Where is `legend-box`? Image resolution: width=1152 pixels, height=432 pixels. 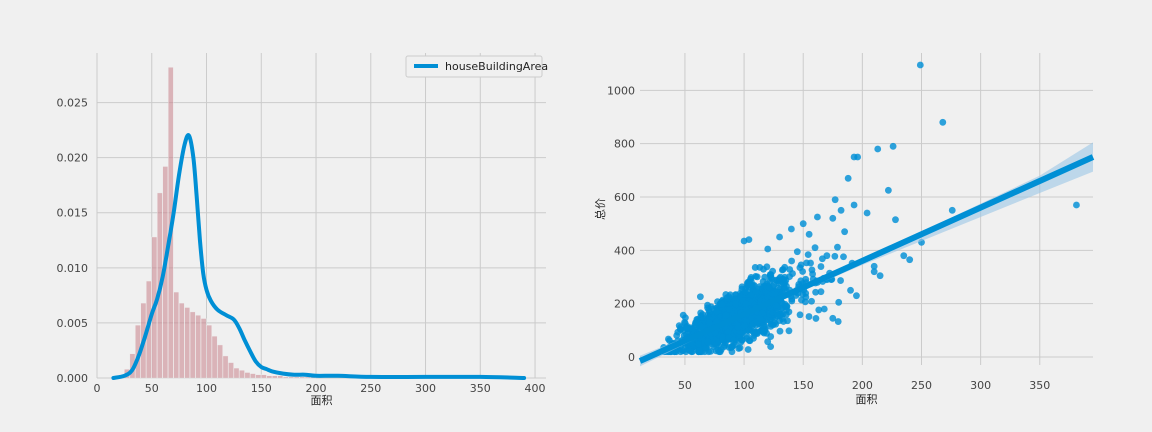 legend-box is located at coordinates (474, 66).